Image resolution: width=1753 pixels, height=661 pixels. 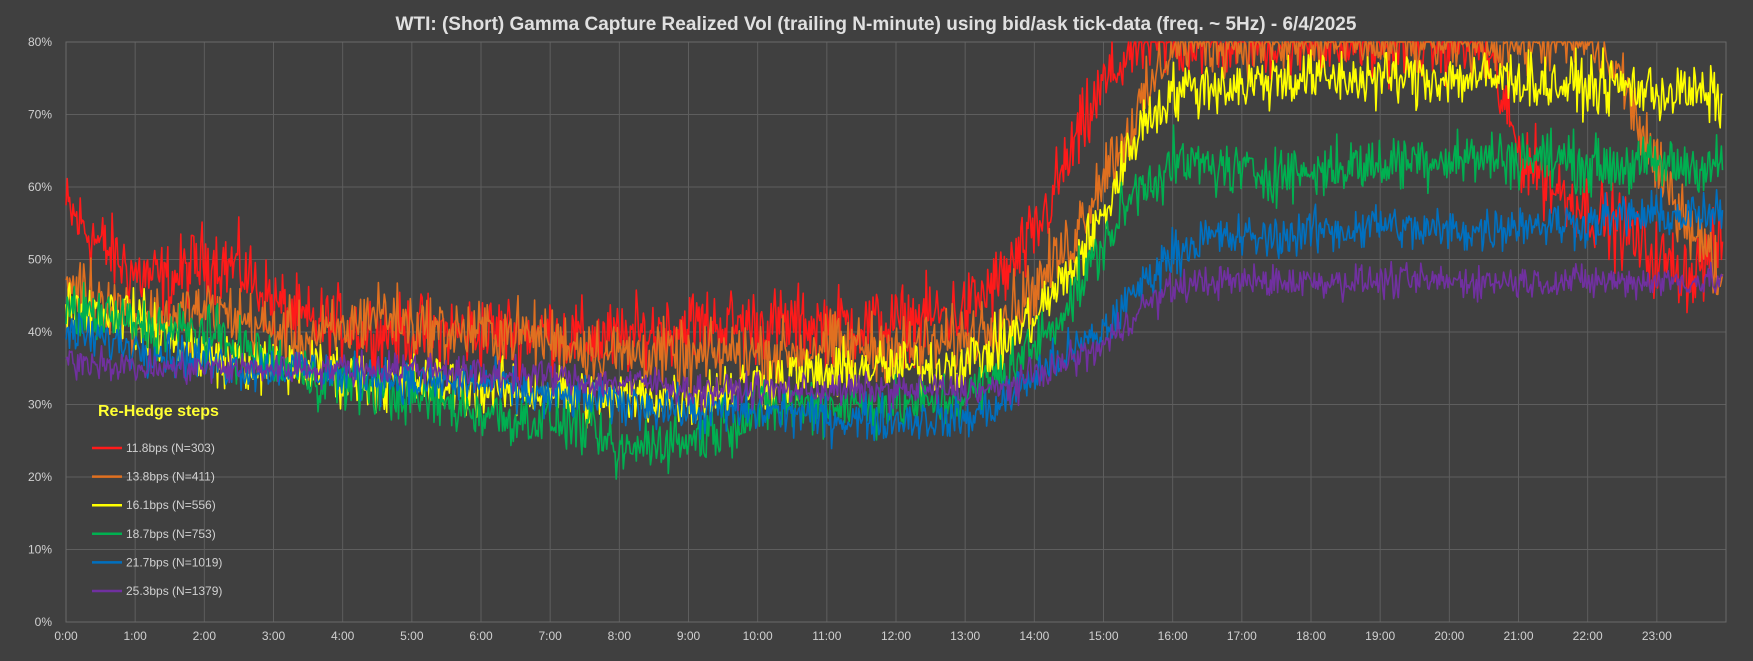 What do you see at coordinates (40, 405) in the screenshot?
I see `y-tick-label: 30%` at bounding box center [40, 405].